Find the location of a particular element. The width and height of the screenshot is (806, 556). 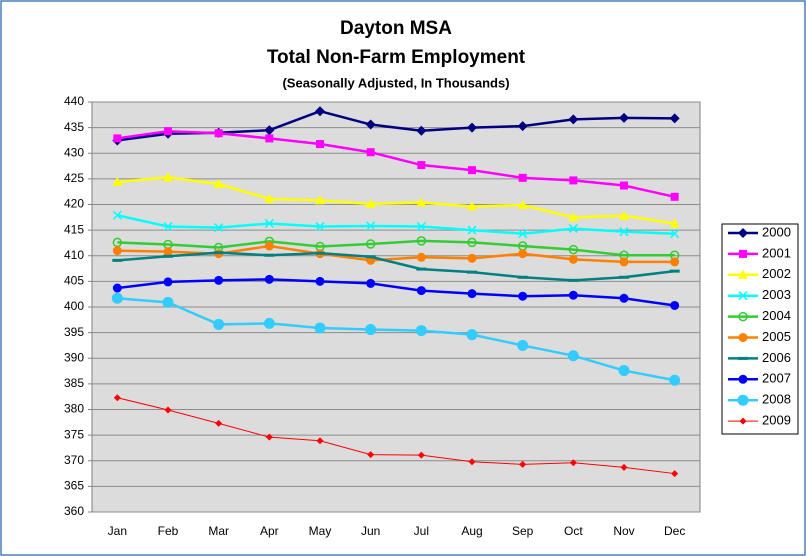

x-tick-label: Nov is located at coordinates (623, 531).